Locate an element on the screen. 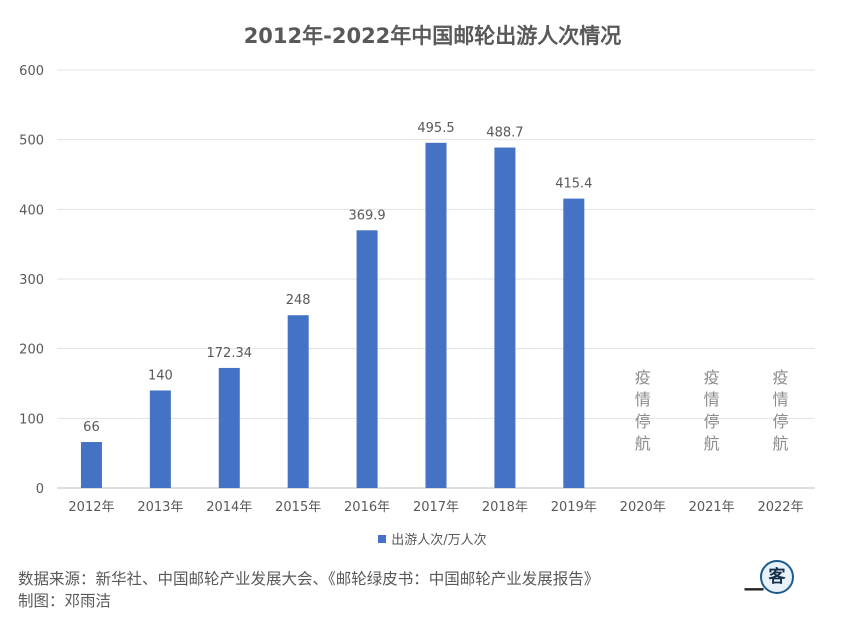  x-tick-label: 2017年 is located at coordinates (436, 507).